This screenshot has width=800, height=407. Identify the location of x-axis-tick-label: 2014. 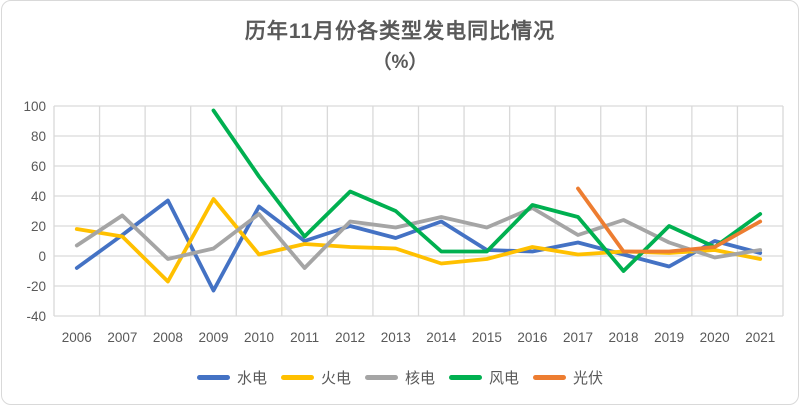
(441, 337).